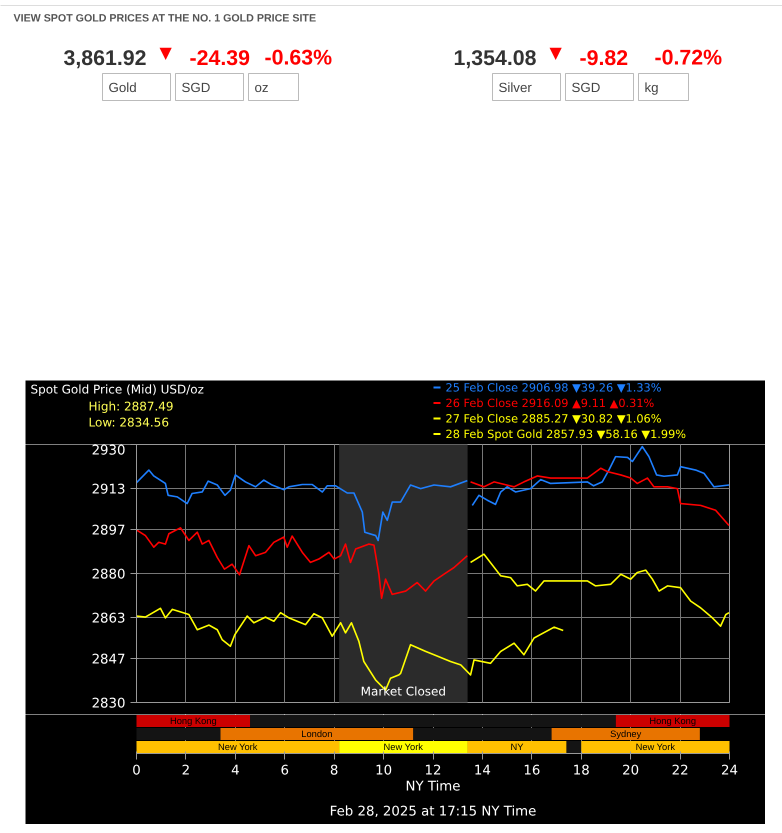 This screenshot has height=833, width=782. I want to click on x-tick-label: 10, so click(383, 771).